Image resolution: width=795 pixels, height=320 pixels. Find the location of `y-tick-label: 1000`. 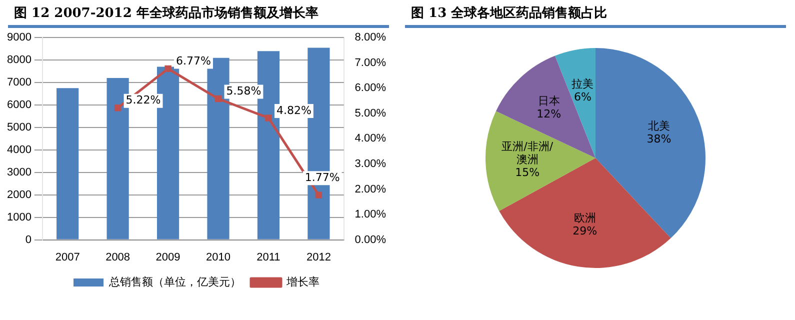

y-tick-label: 1000 is located at coordinates (19, 217).